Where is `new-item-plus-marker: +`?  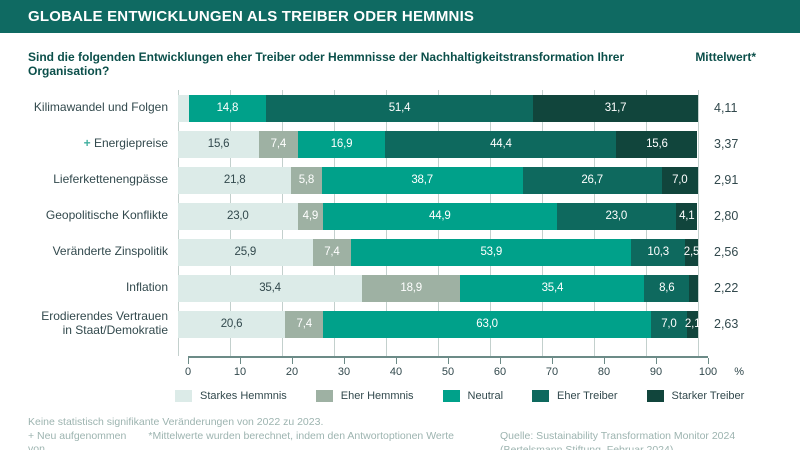
new-item-plus-marker: + is located at coordinates (88, 143).